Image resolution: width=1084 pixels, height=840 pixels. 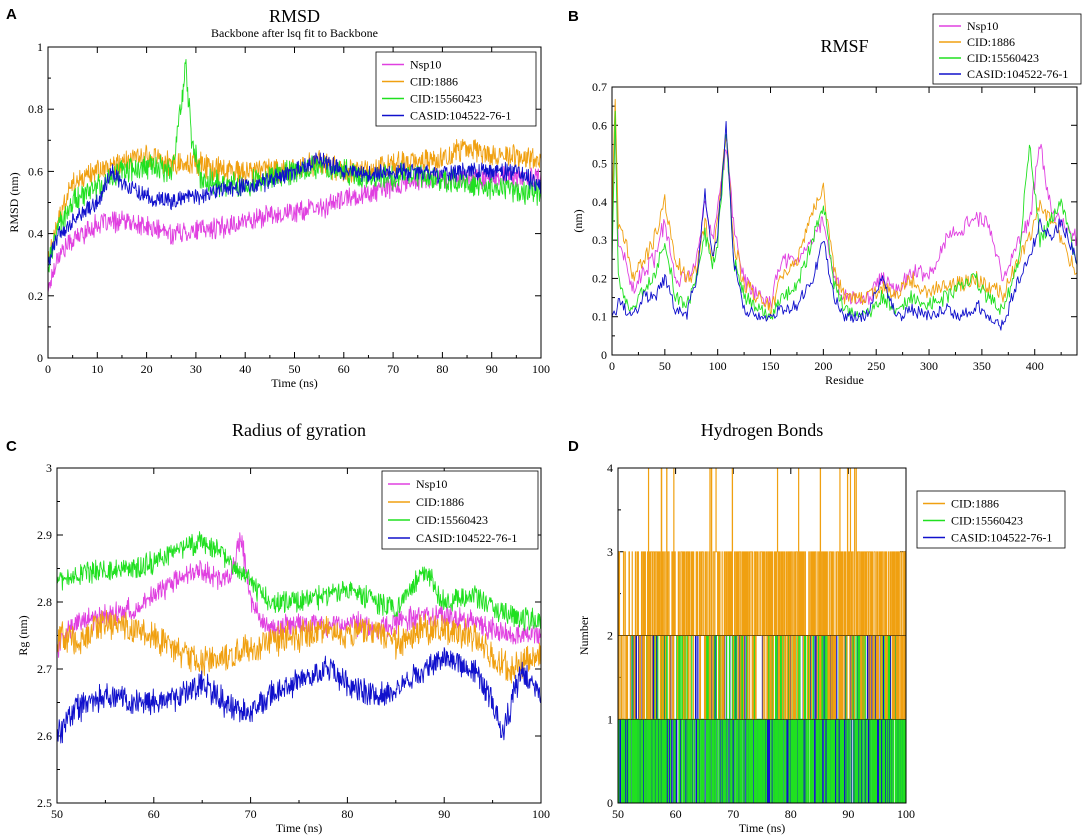 What do you see at coordinates (844, 46) in the screenshot?
I see `chart-title: RMSF` at bounding box center [844, 46].